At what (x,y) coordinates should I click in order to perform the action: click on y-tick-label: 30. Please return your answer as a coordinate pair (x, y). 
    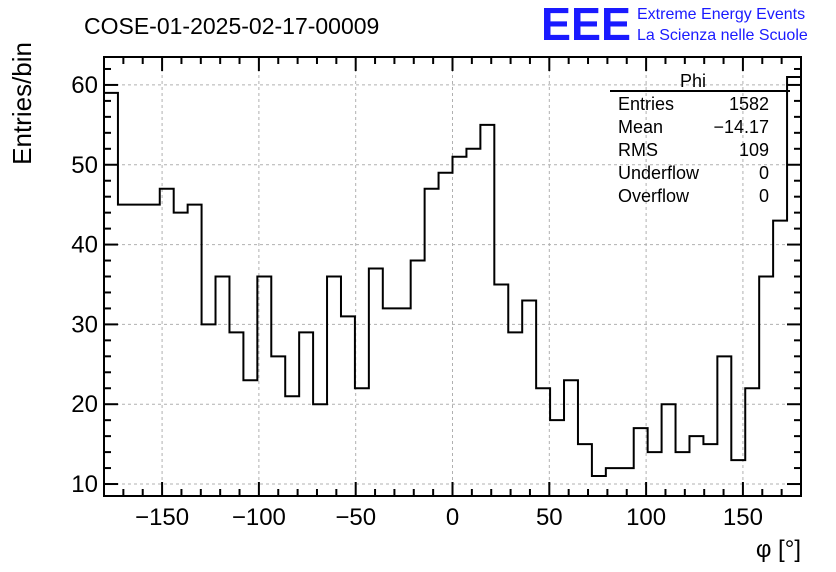
    Looking at the image, I should click on (84, 324).